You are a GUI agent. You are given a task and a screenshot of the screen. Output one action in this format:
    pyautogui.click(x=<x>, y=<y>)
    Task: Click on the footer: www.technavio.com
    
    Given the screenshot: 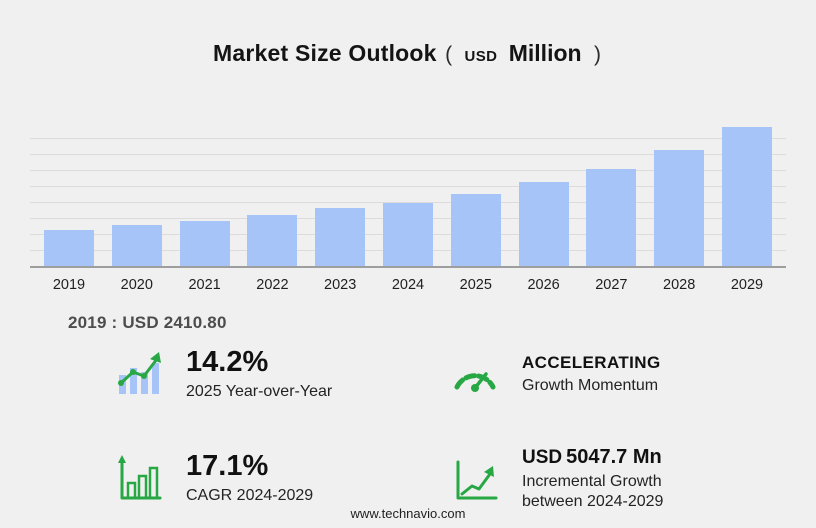 What is the action you would take?
    pyautogui.click(x=408, y=513)
    